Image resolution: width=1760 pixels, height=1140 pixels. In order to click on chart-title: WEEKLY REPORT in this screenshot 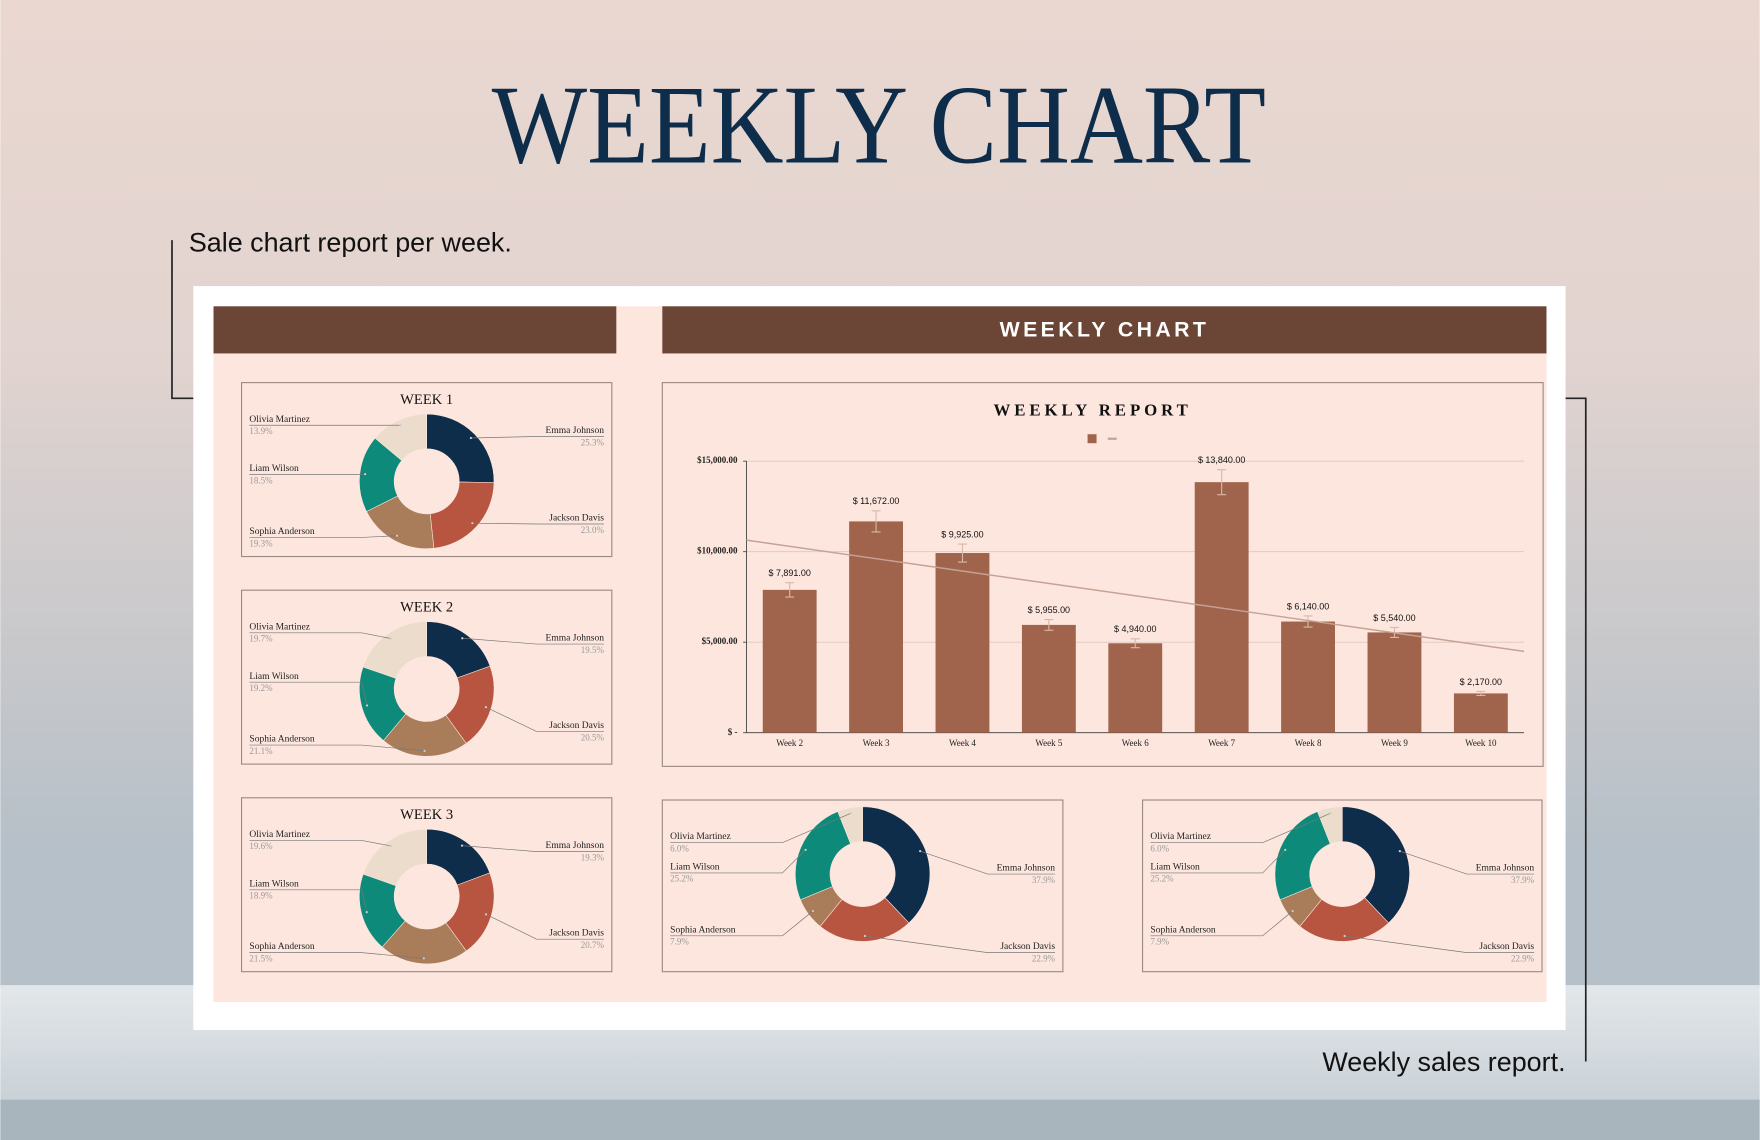, I will do `click(1092, 410)`.